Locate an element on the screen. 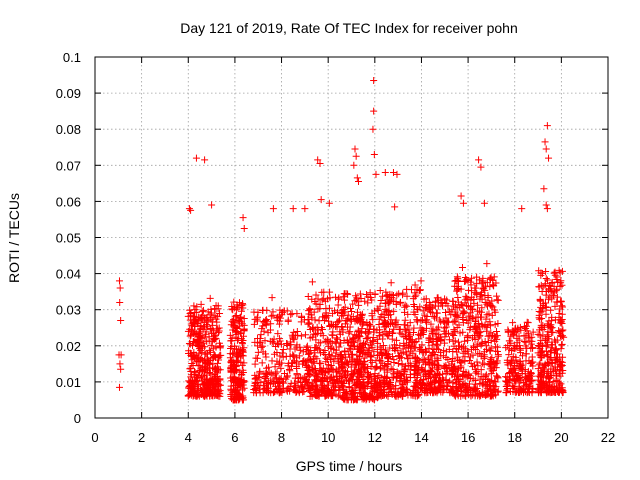  y-tick-label: 0.09 is located at coordinates (68, 93).